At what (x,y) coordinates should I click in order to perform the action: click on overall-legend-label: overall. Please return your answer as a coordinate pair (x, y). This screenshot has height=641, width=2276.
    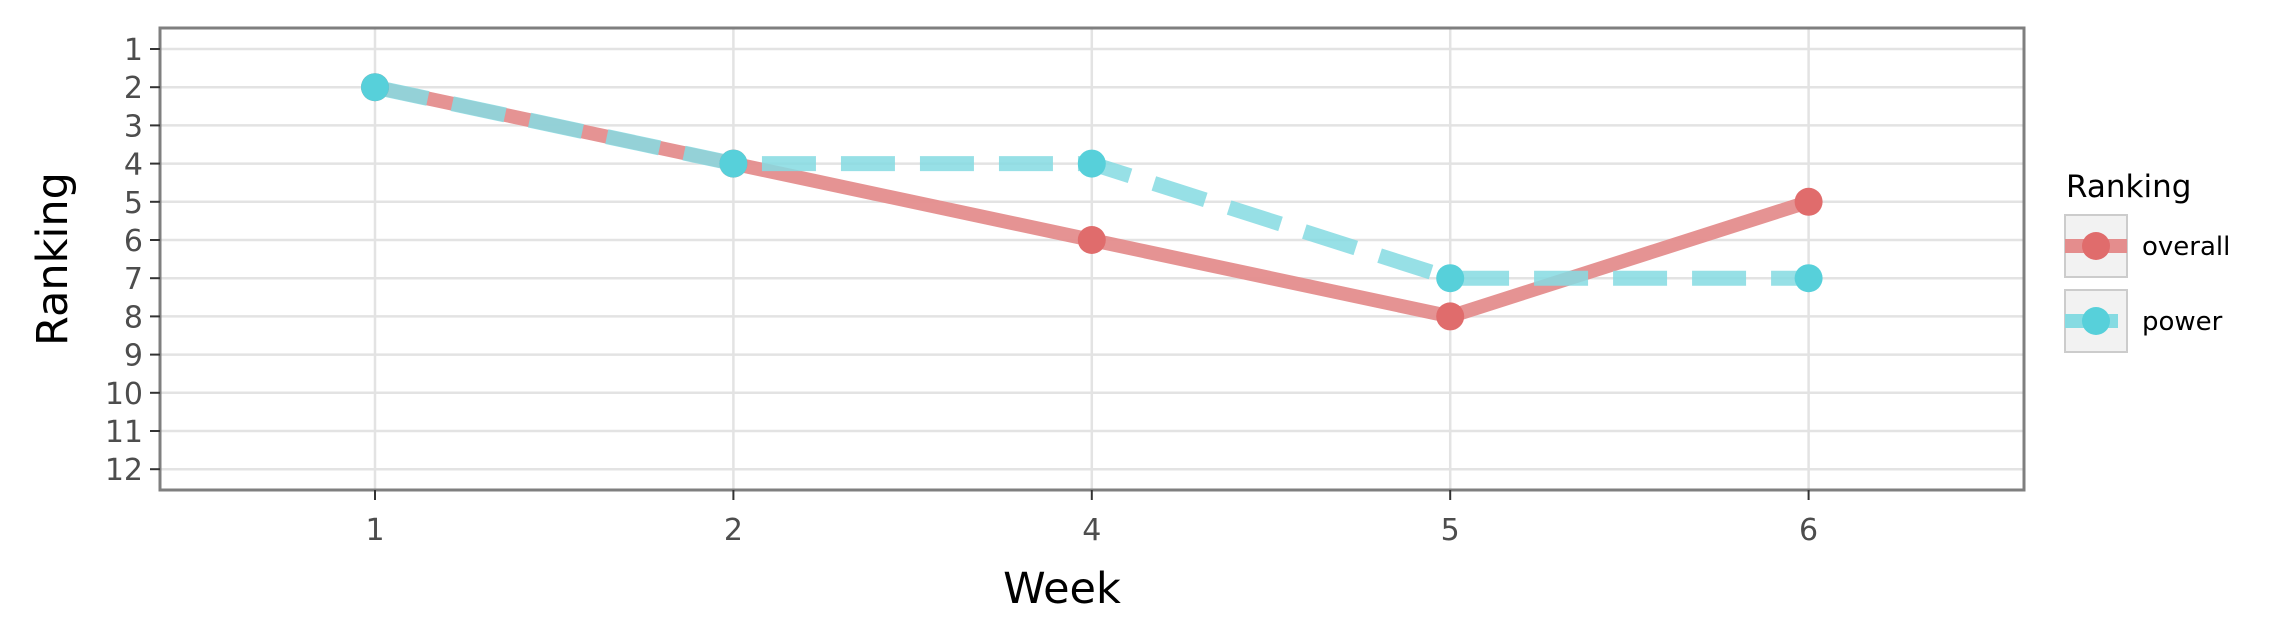
    Looking at the image, I should click on (2186, 247).